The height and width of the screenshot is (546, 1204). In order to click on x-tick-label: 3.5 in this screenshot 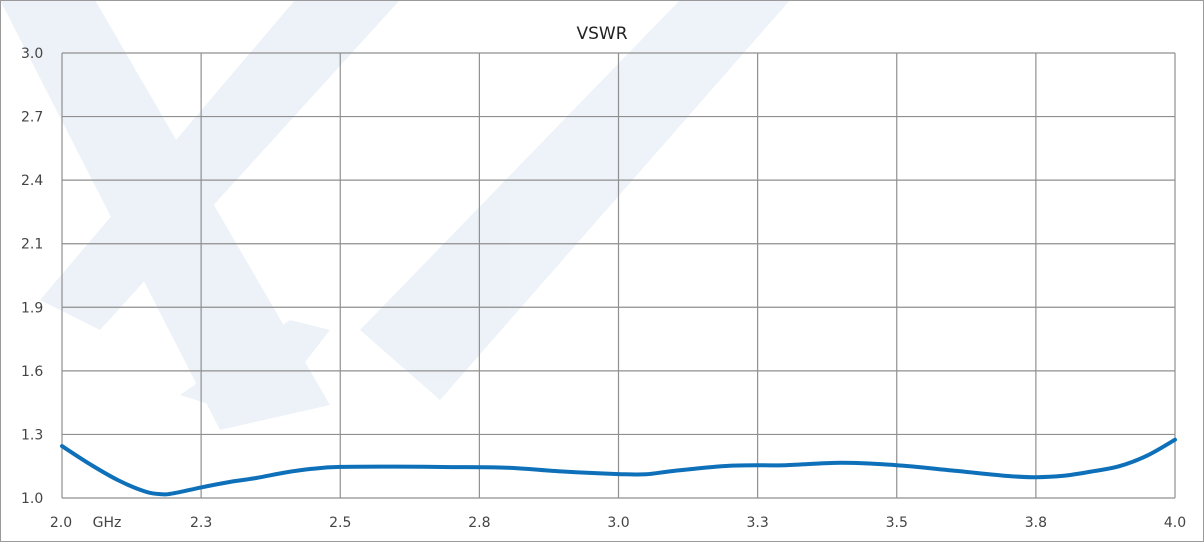, I will do `click(897, 523)`.